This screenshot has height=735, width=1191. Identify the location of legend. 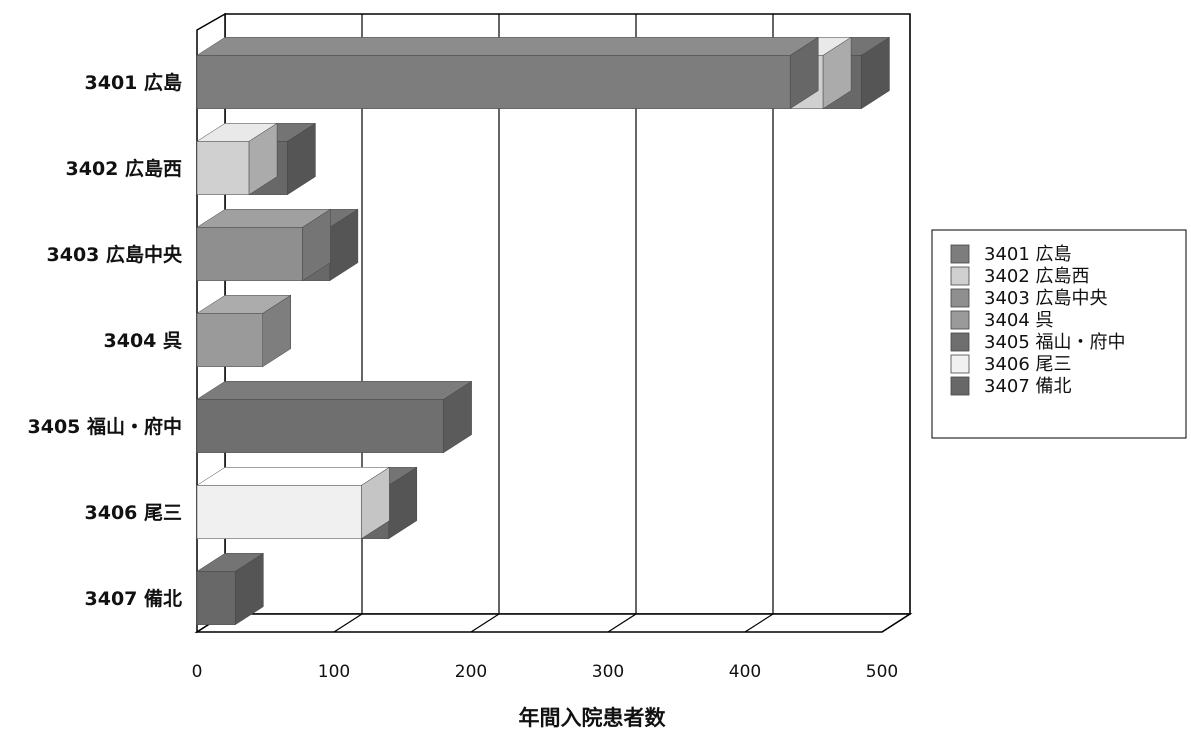
(1059, 334).